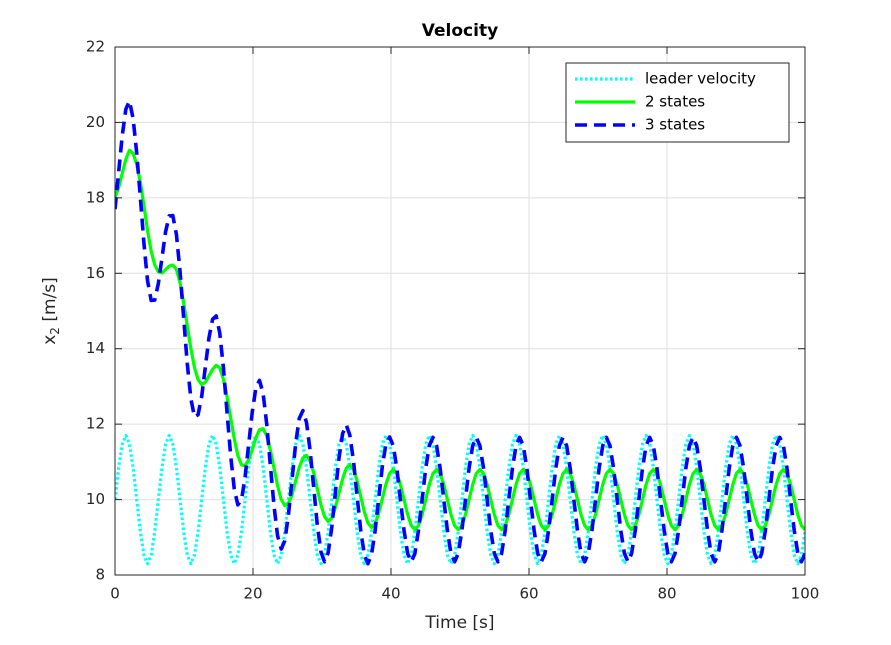 This screenshot has width=891, height=645. Describe the element at coordinates (528, 594) in the screenshot. I see `x-tick-label: 60` at that location.